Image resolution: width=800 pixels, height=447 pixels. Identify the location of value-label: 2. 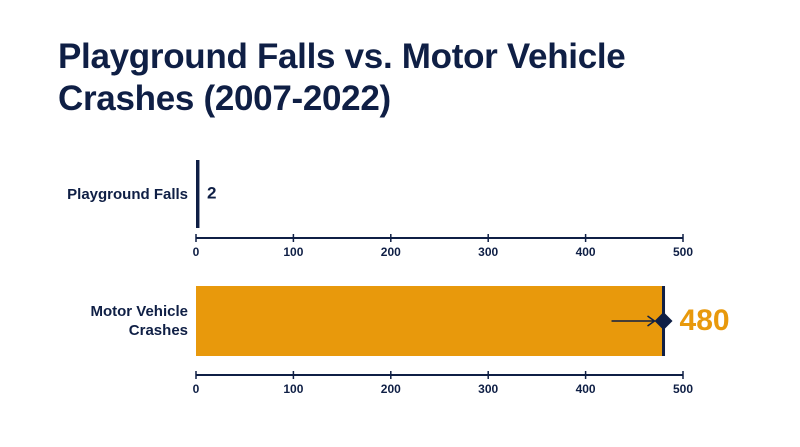
(211, 192).